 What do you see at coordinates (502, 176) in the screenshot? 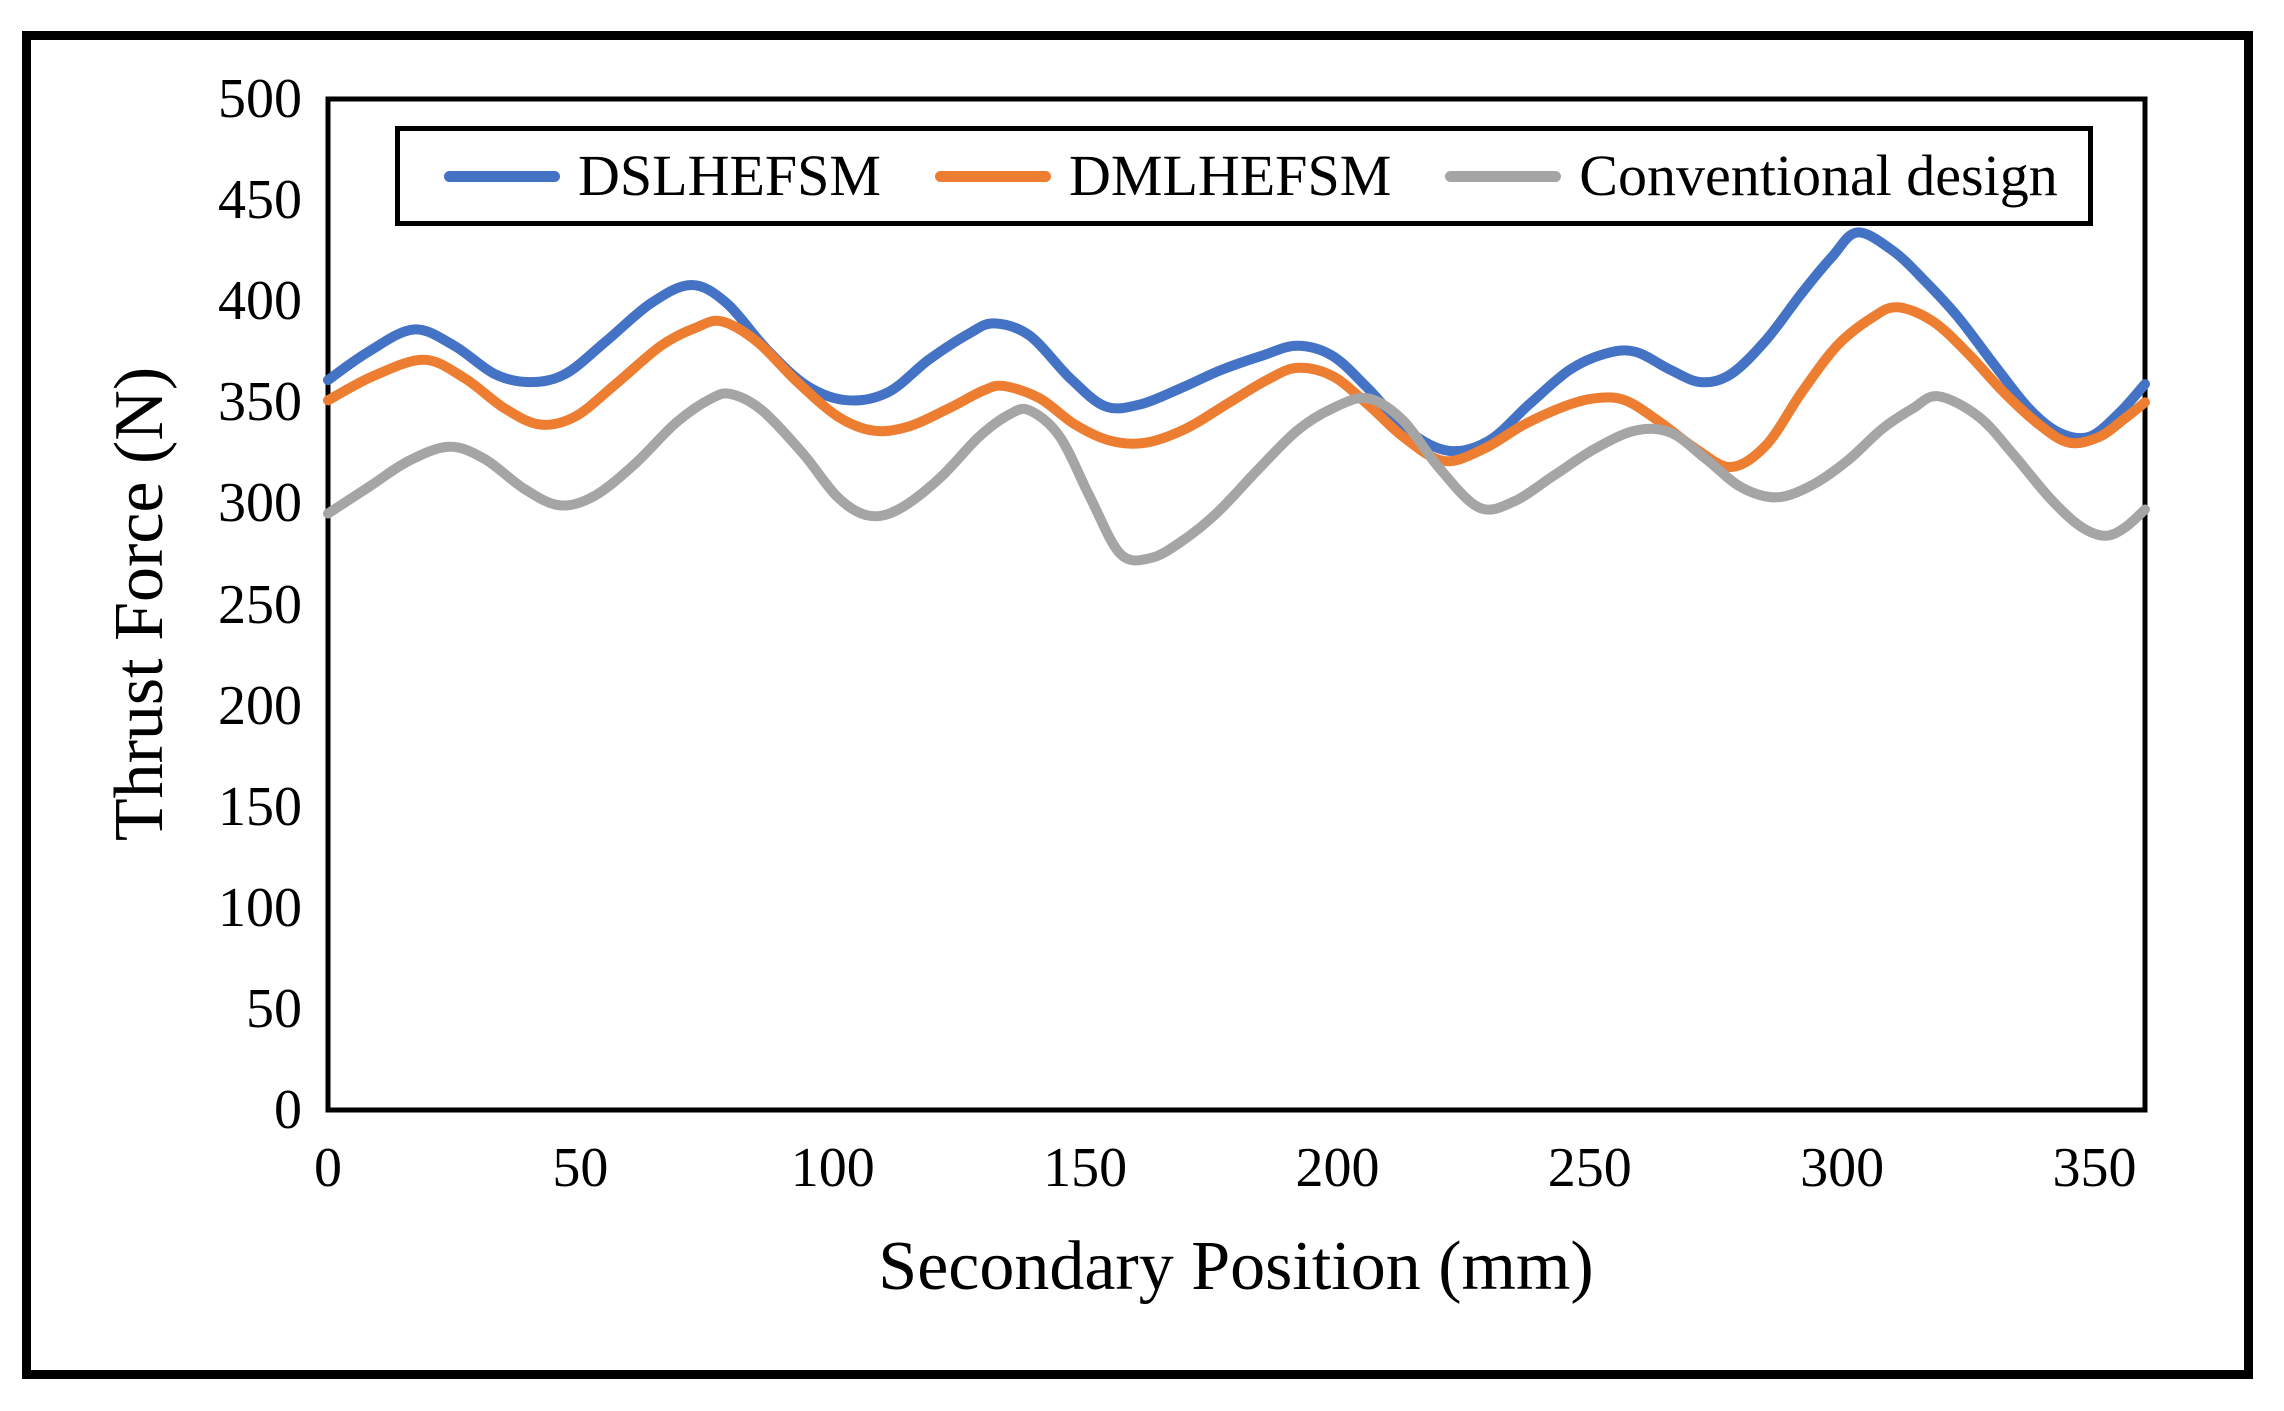
I see `legend-swatch-dslhefsm` at bounding box center [502, 176].